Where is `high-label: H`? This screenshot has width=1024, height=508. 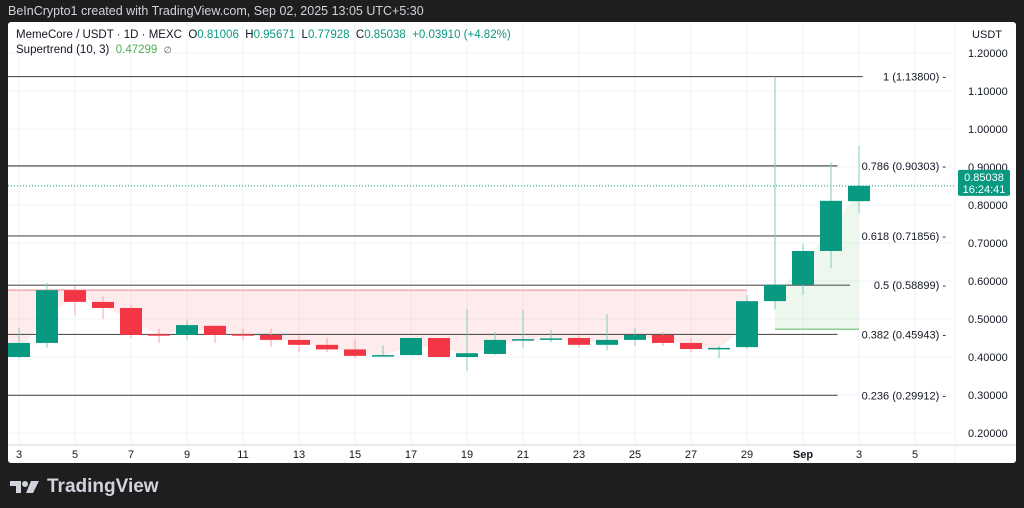
high-label: H is located at coordinates (249, 35).